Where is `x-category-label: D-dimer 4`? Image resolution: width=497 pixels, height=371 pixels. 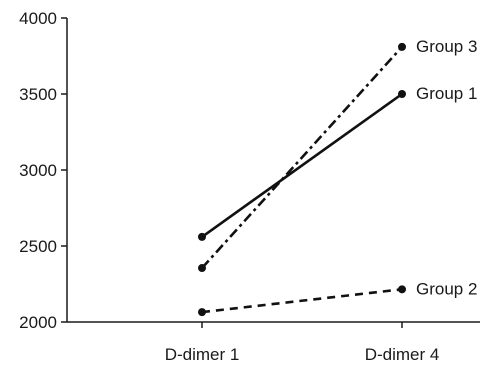
x-category-label: D-dimer 4 is located at coordinates (402, 354).